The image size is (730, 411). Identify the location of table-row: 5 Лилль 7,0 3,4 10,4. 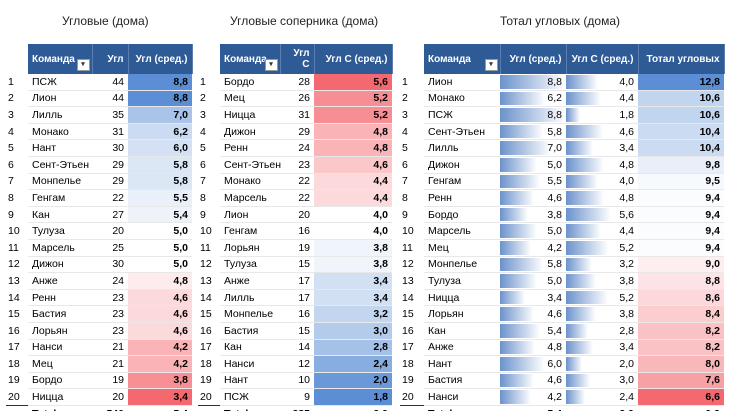
(562, 148).